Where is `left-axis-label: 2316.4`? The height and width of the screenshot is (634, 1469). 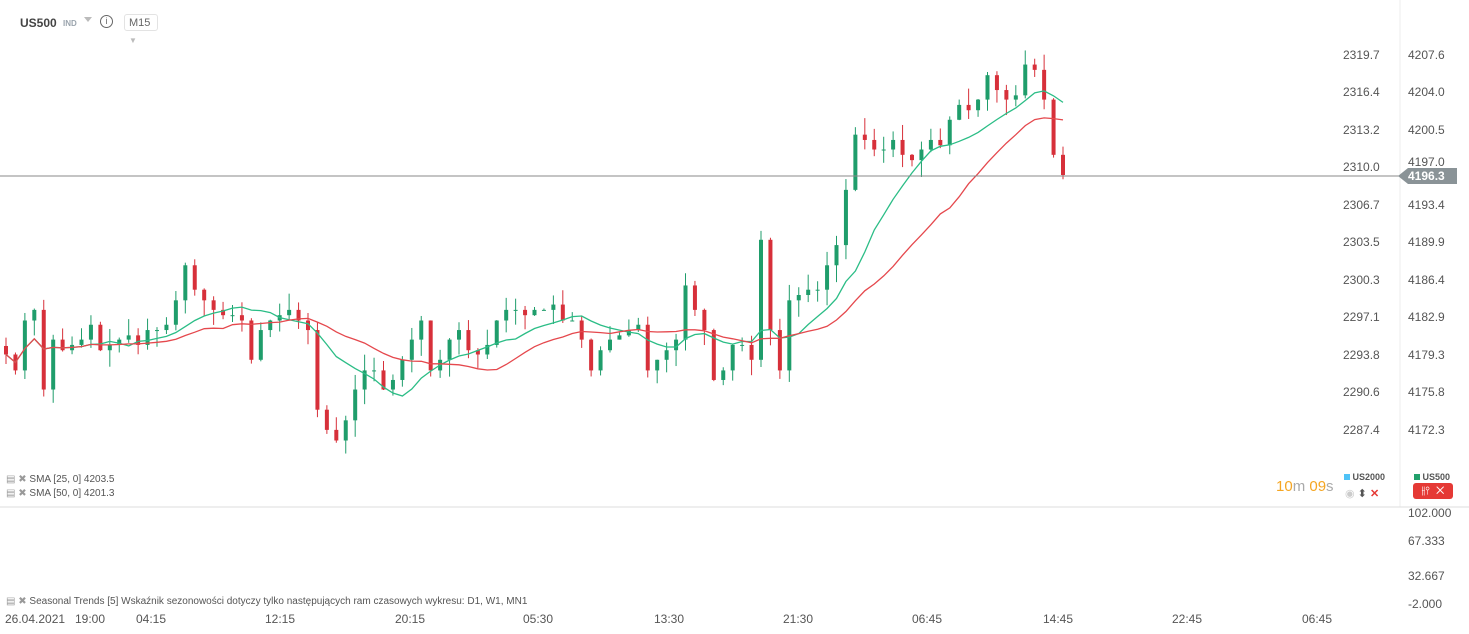 left-axis-label: 2316.4 is located at coordinates (1361, 92).